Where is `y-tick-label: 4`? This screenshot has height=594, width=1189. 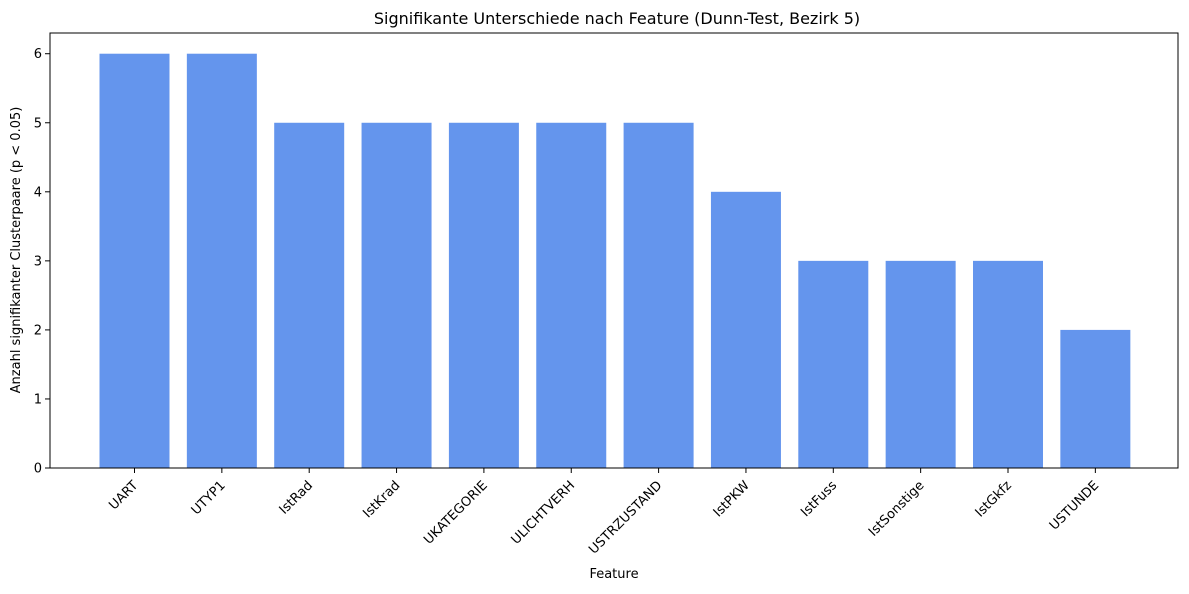 y-tick-label: 4 is located at coordinates (38, 192).